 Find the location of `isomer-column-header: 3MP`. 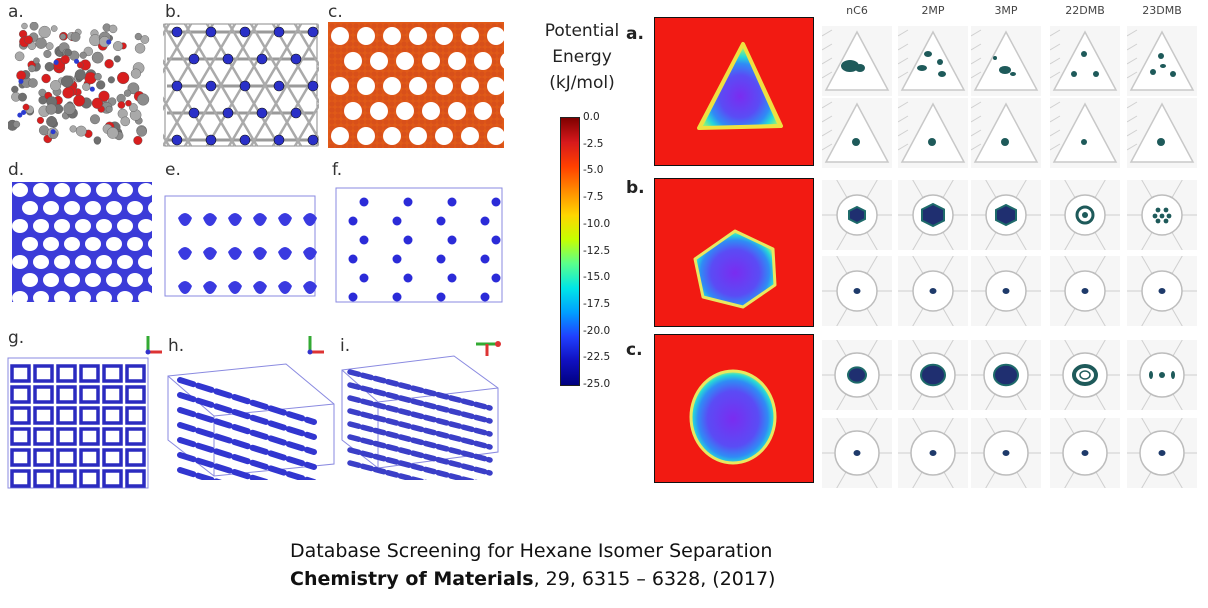

isomer-column-header: 3MP is located at coordinates (1006, 10).